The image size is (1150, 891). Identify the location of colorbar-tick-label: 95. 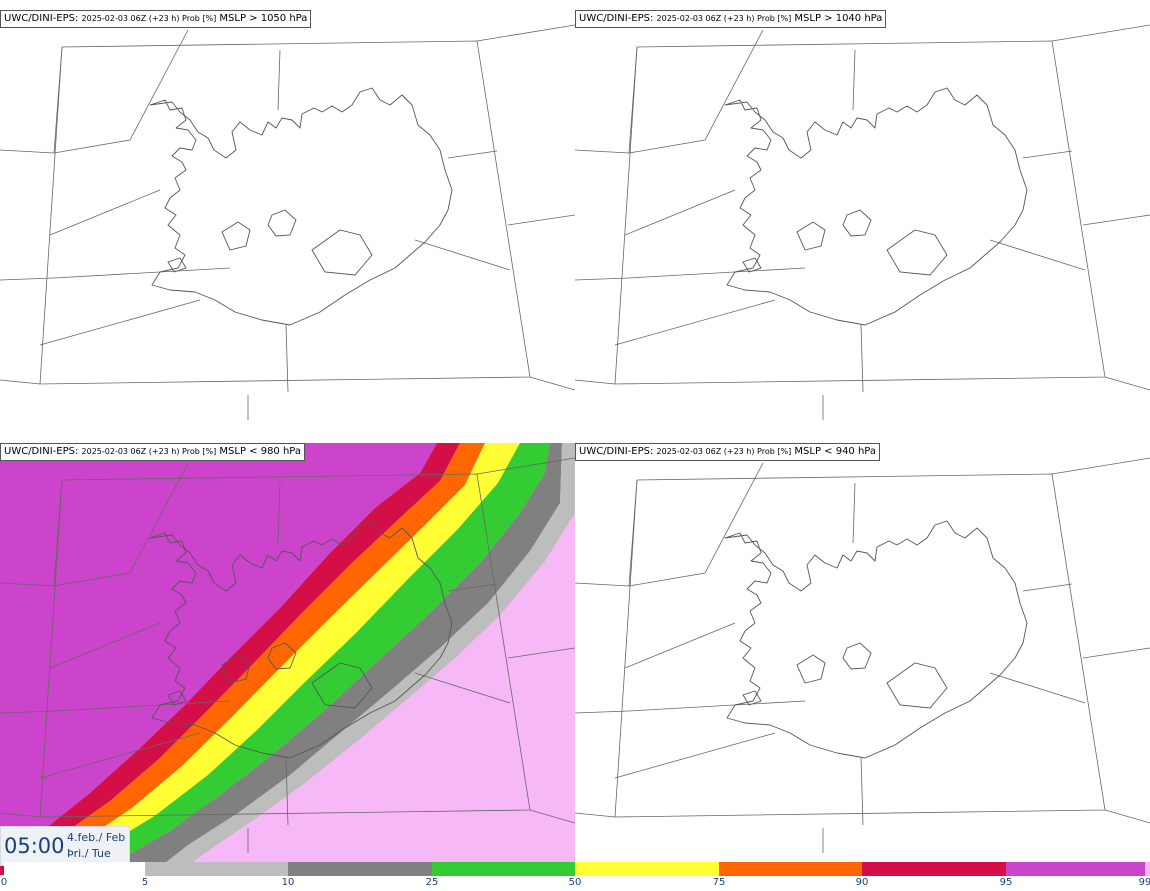
(1006, 882).